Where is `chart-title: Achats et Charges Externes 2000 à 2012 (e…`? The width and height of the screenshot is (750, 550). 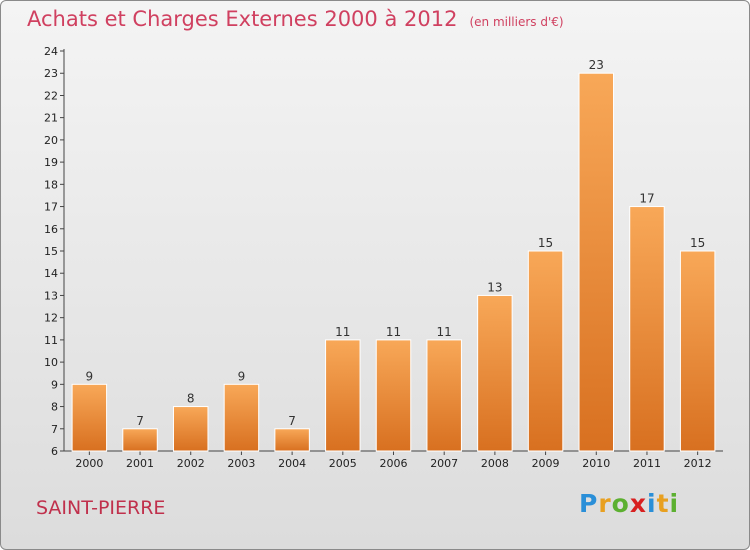 chart-title: Achats et Charges Externes 2000 à 2012 (e… is located at coordinates (295, 19).